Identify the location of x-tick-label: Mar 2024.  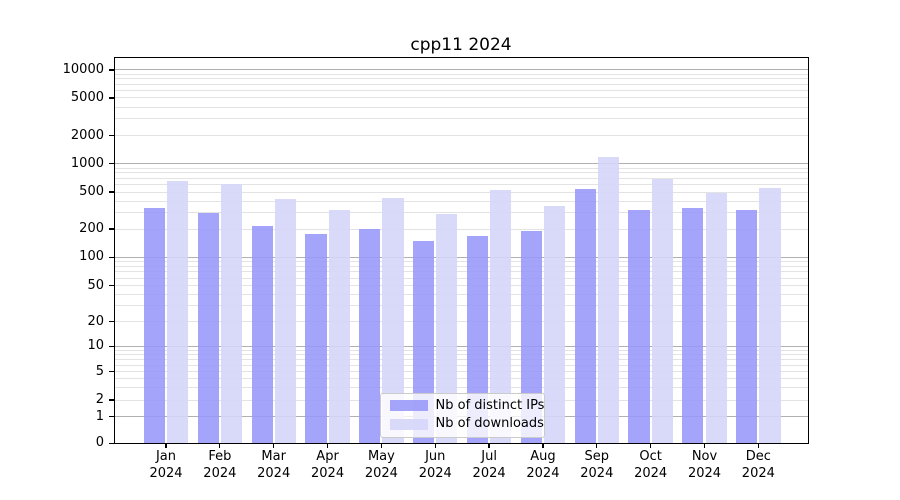
(274, 465).